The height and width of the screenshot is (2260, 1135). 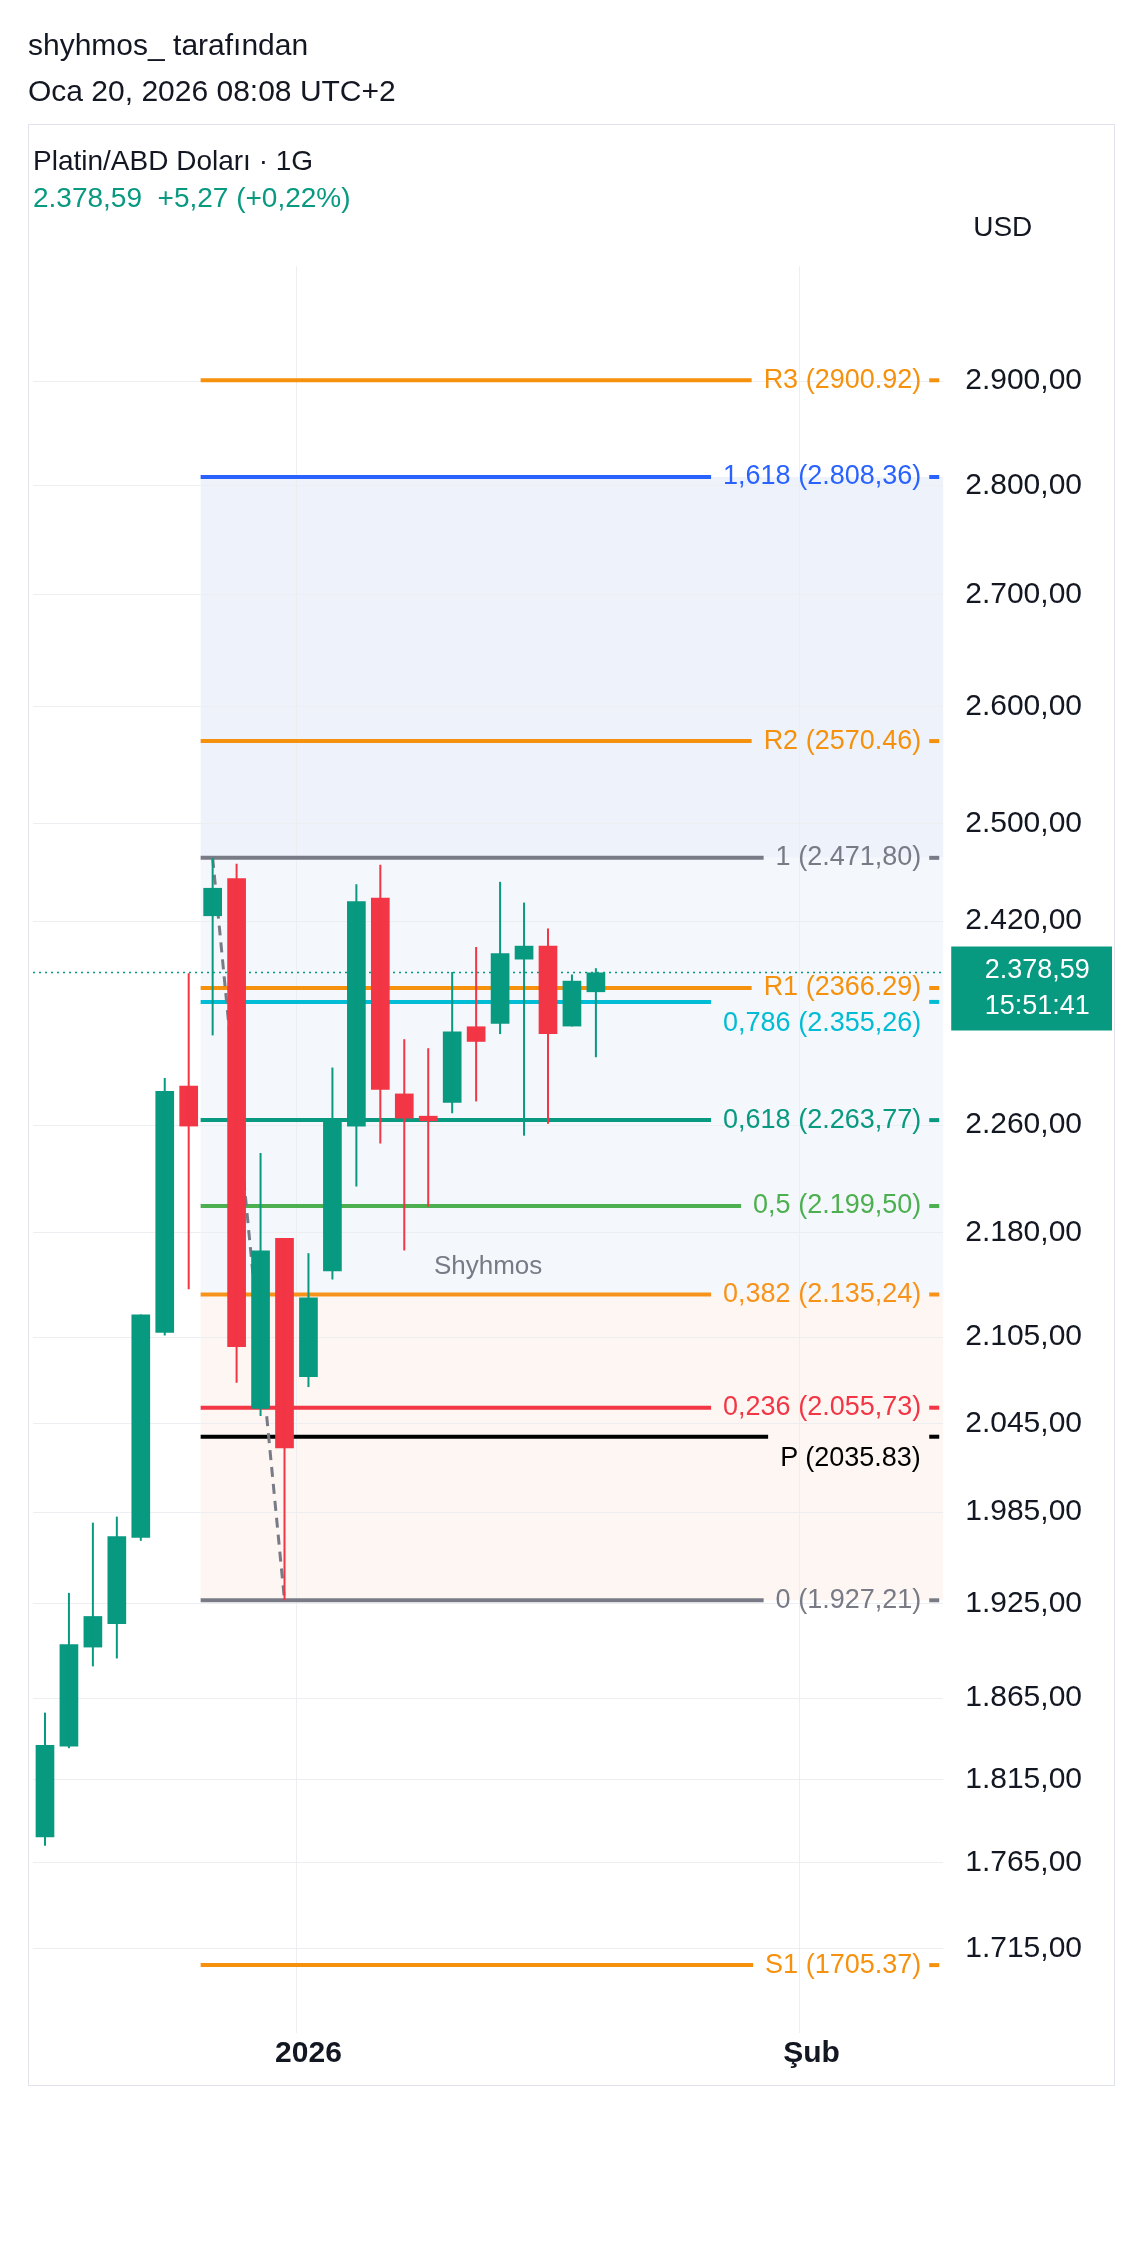 I want to click on y-tick-label: 2.800,00, so click(x=1023, y=484).